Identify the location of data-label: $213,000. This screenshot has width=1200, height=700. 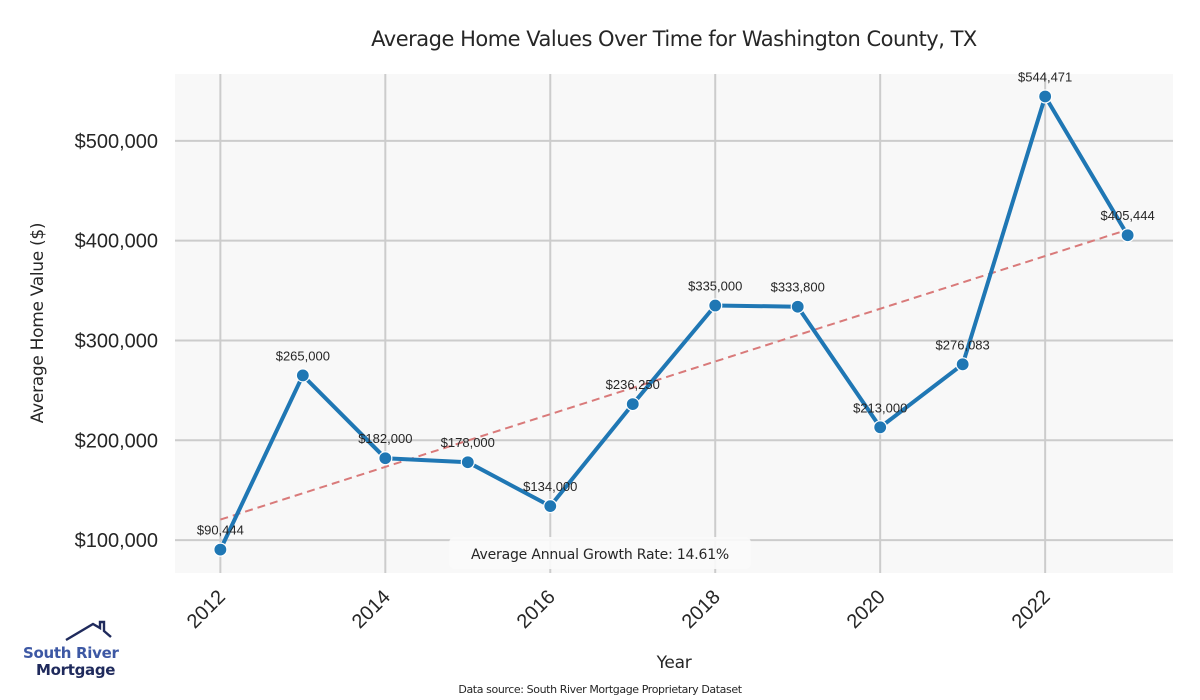
(880, 407).